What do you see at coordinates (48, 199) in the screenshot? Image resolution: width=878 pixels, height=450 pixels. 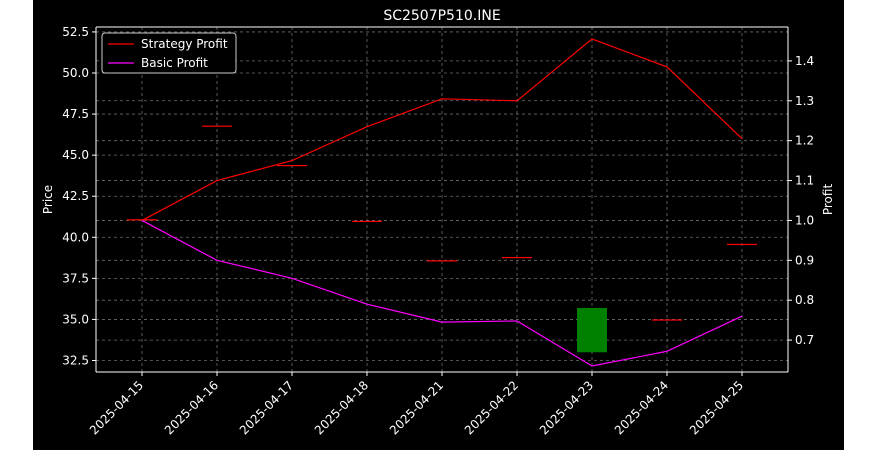 I see `y-axis-label: Price` at bounding box center [48, 199].